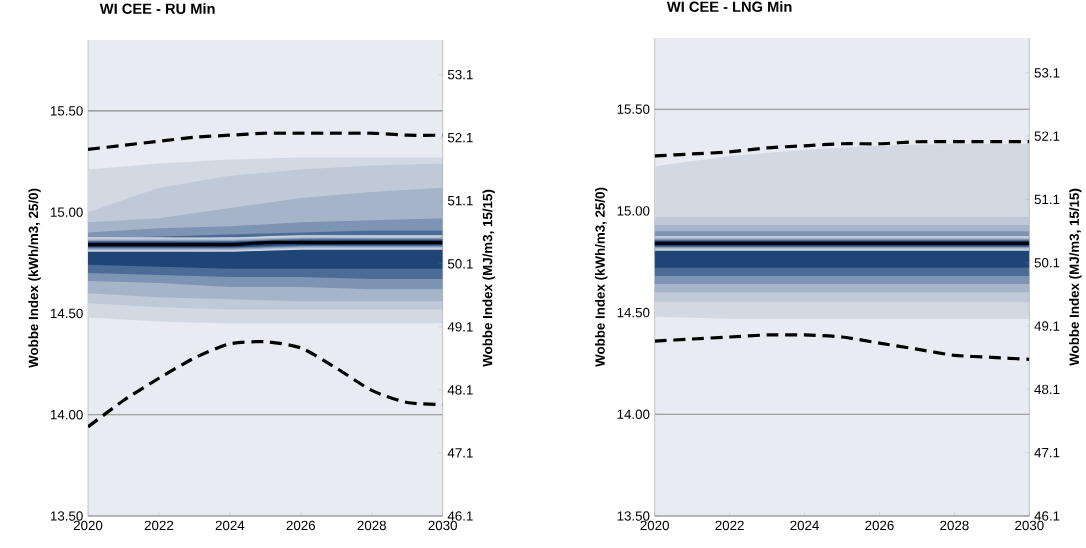 This screenshot has width=1086, height=548. I want to click on chart-title: WI CEE - RU Min, so click(157, 8).